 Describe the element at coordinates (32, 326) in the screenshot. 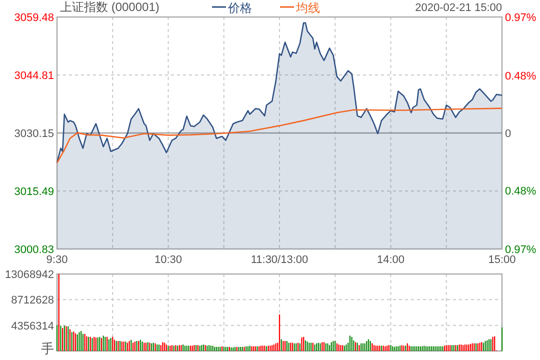

I see `y-tick-label: 4356314` at that location.